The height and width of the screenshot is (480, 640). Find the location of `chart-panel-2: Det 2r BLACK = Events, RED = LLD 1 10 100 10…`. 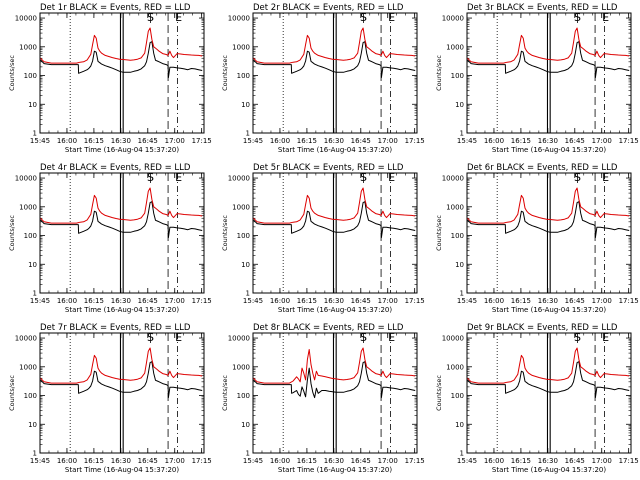

chart-panel-2: Det 2r BLACK = Events, RED = LLD 1 10 100 10… is located at coordinates (323, 78).